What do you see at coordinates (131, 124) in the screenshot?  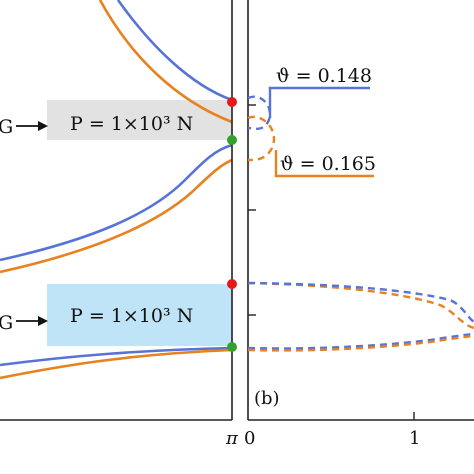 I see `annotation-box-upper-text: P = 1×10³ N` at bounding box center [131, 124].